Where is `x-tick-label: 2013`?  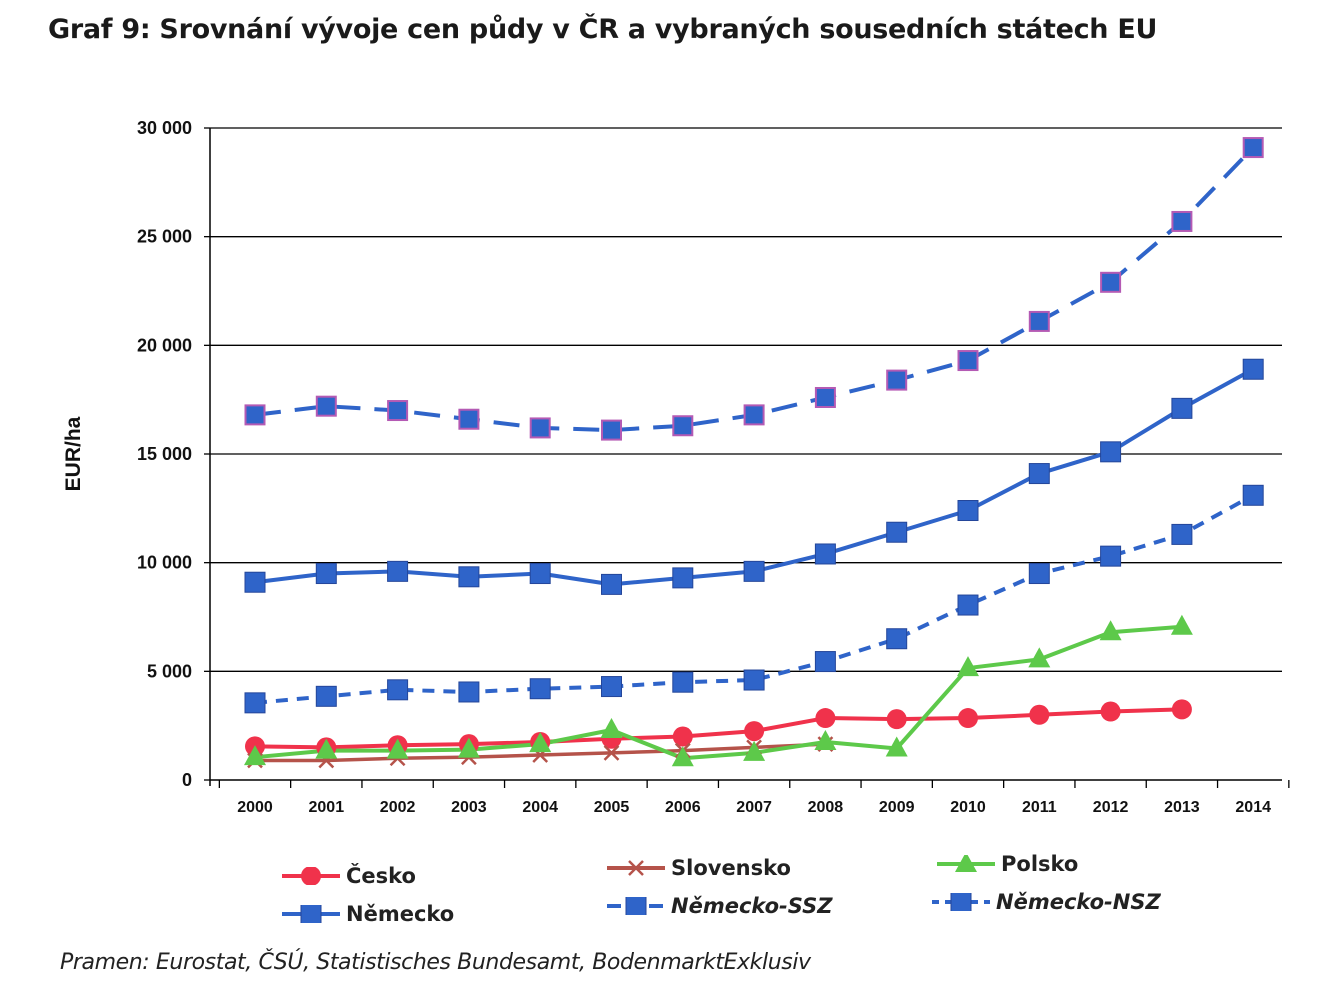 x-tick-label: 2013 is located at coordinates (1182, 807).